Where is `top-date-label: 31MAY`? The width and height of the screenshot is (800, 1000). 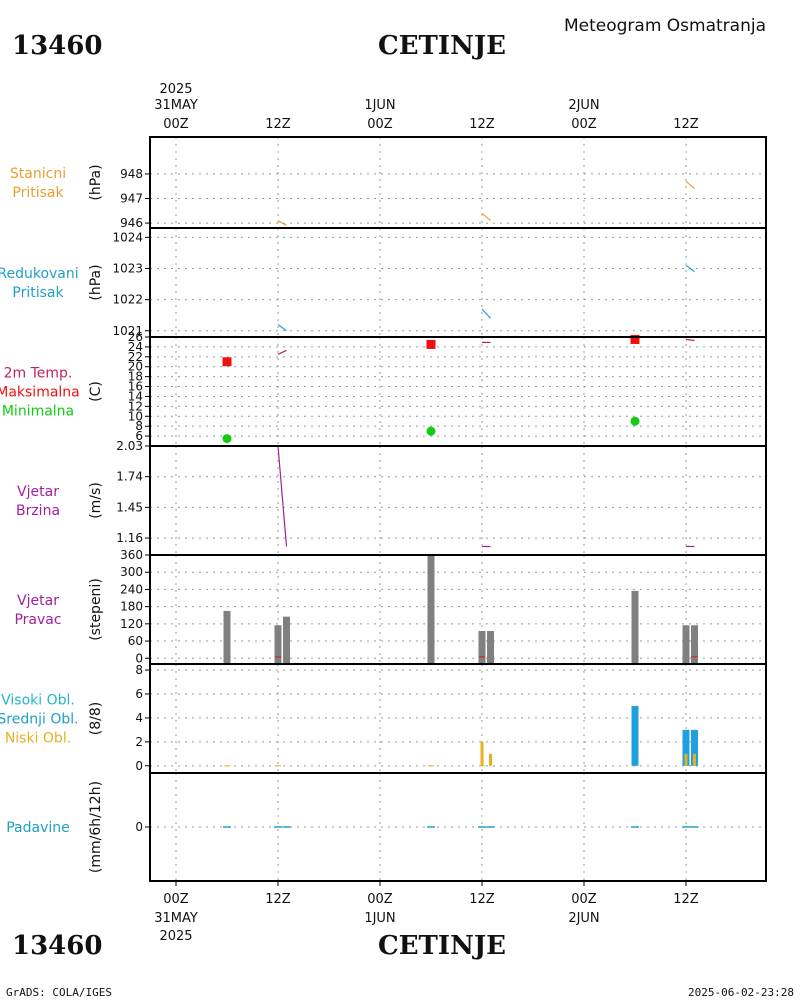
top-date-label: 31MAY is located at coordinates (176, 105).